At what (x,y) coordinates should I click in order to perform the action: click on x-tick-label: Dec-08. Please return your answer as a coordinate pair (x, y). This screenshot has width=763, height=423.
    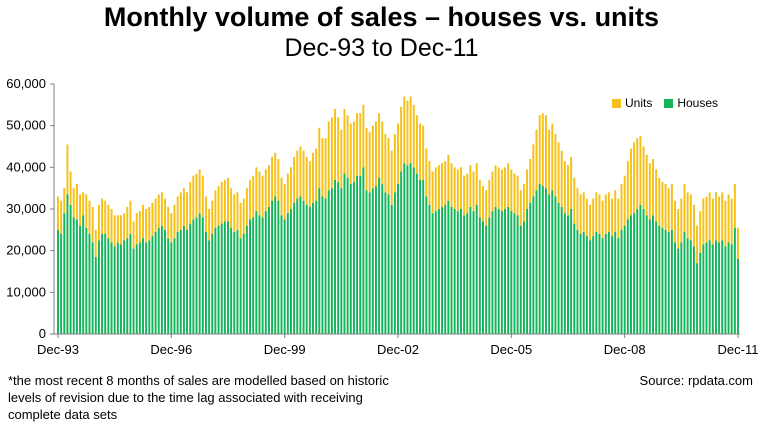
    Looking at the image, I should click on (625, 349).